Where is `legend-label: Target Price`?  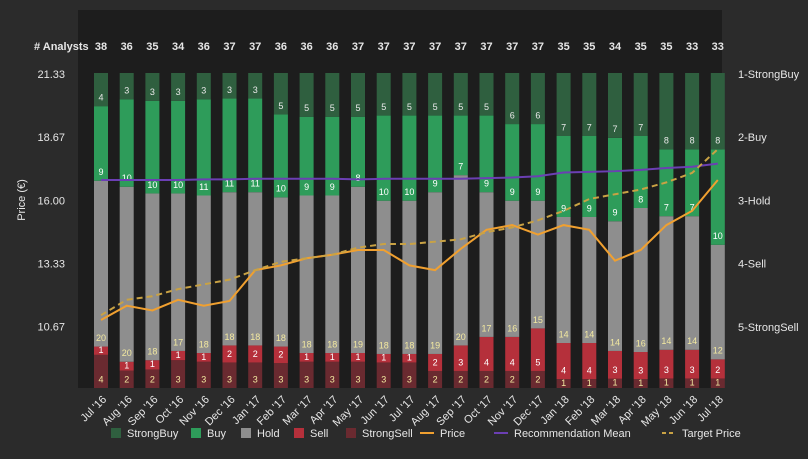
legend-label: Target Price is located at coordinates (711, 434).